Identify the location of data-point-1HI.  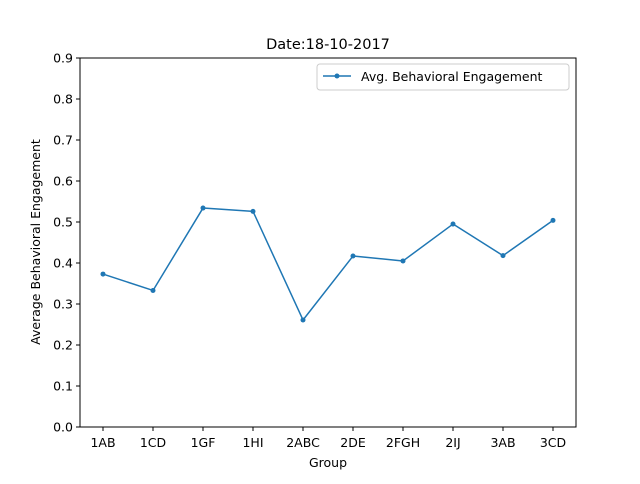
(253, 211).